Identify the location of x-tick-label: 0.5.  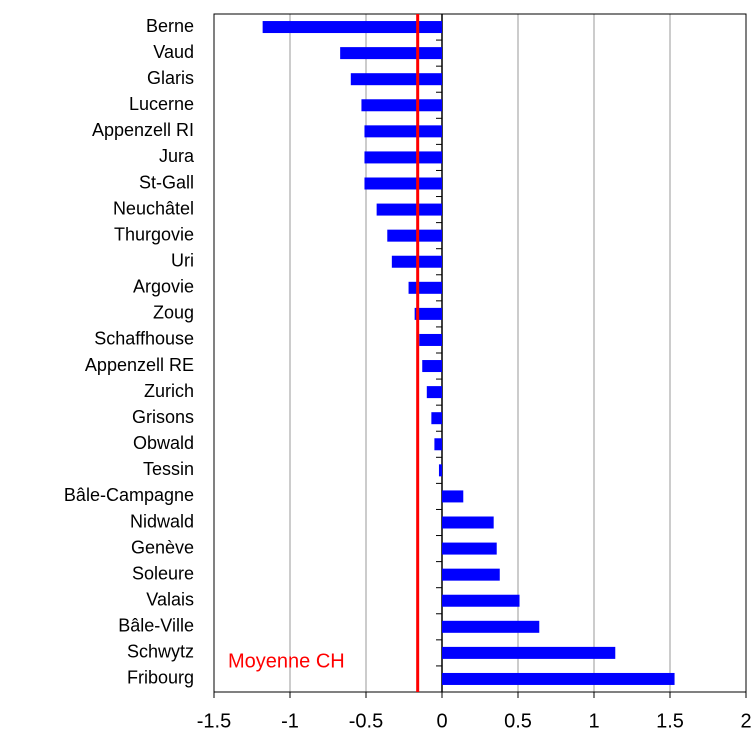
(518, 721).